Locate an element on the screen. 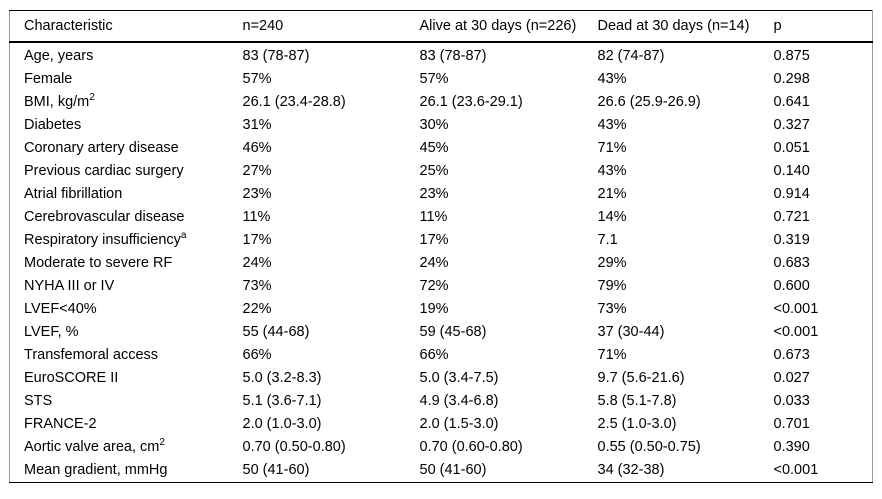 The height and width of the screenshot is (499, 882). col-header-p-value: p is located at coordinates (823, 26).